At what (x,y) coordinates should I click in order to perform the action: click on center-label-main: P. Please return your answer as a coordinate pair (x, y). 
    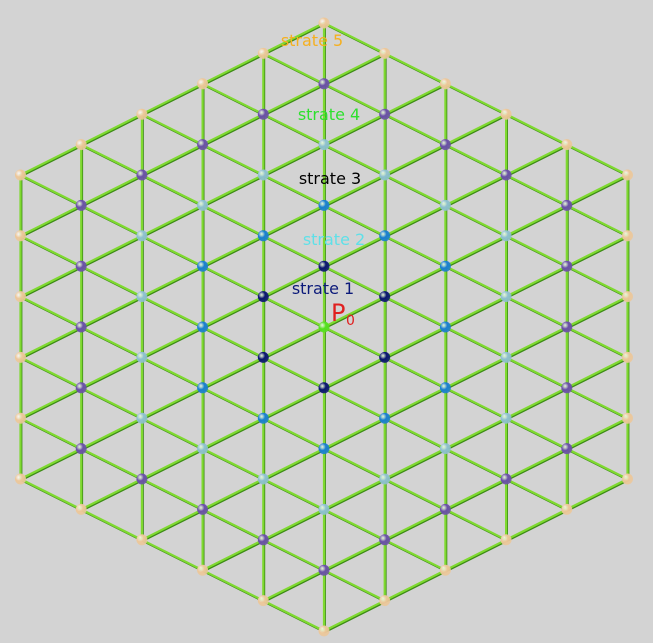
    Looking at the image, I should click on (338, 313).